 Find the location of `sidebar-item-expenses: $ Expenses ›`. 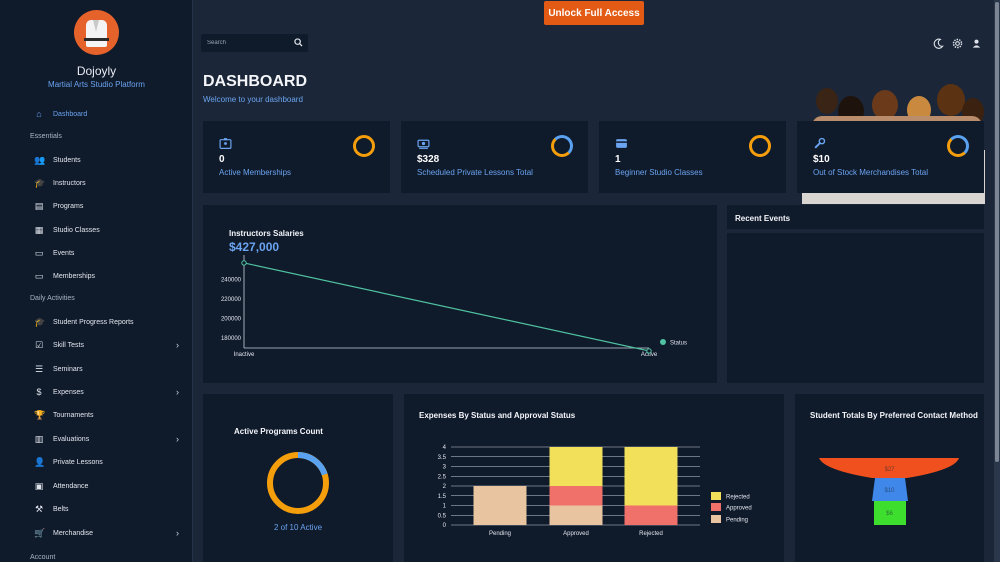

sidebar-item-expenses: $ Expenses › is located at coordinates (96, 392).